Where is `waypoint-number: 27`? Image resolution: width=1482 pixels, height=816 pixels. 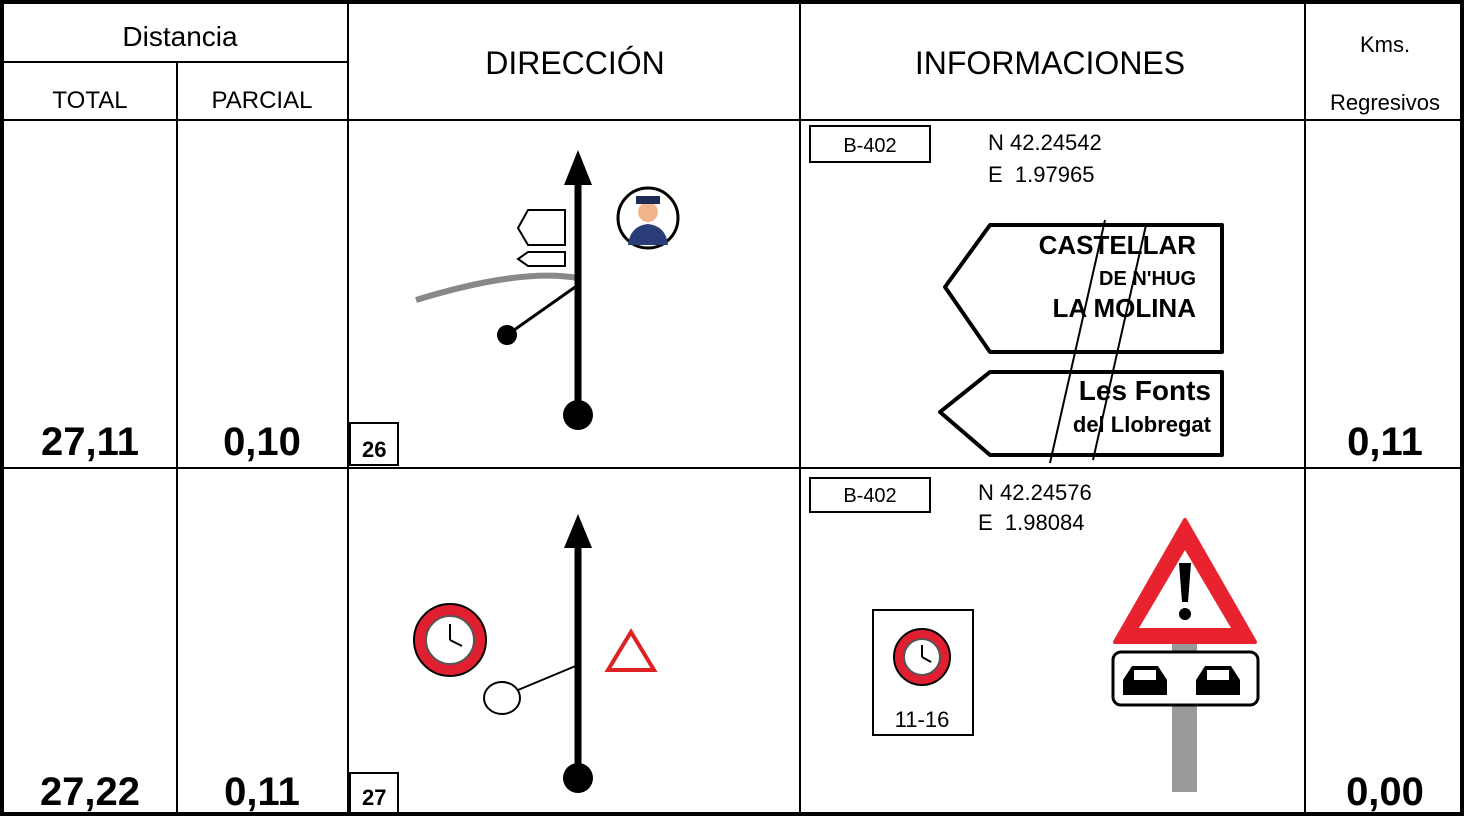 waypoint-number: 27 is located at coordinates (374, 797).